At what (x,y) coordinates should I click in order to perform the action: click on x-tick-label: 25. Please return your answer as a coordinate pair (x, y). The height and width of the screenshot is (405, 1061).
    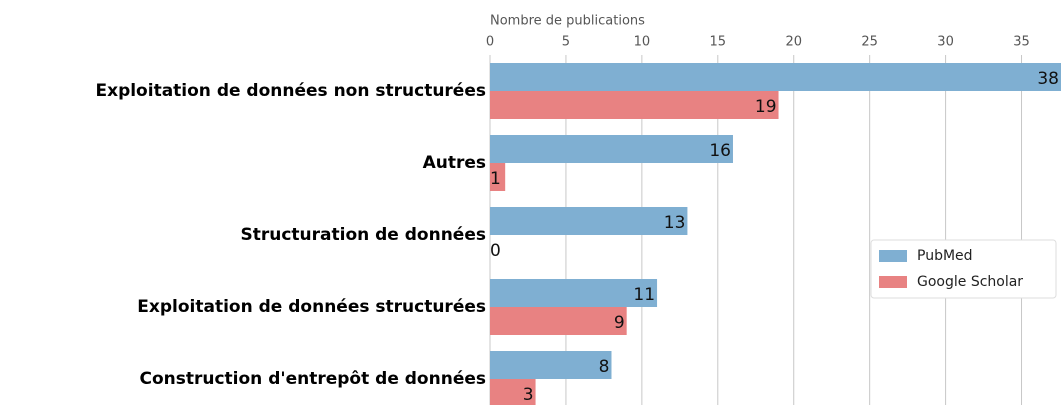
    Looking at the image, I should click on (869, 42).